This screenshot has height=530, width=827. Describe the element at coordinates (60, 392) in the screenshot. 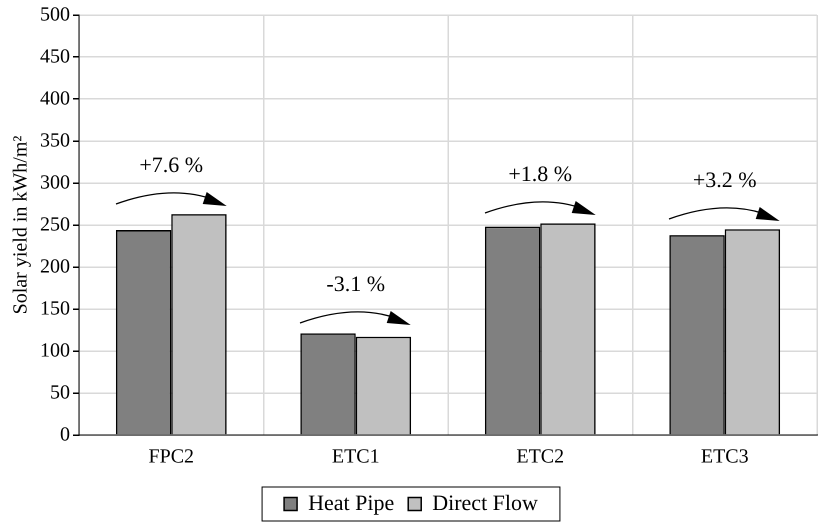

I see `y-tick-label: 50` at that location.